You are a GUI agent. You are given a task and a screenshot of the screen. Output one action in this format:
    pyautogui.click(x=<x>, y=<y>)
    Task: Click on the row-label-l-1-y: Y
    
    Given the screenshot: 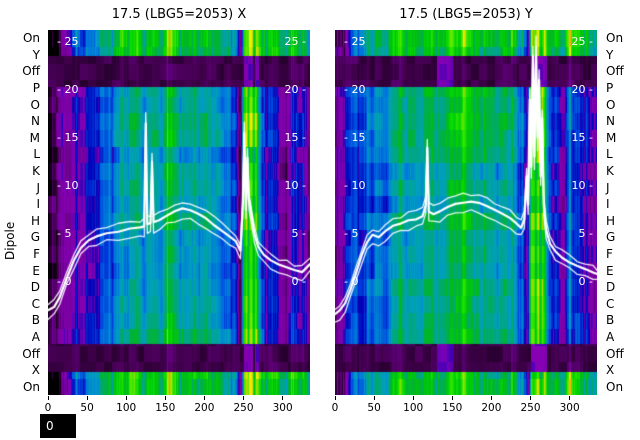 What is the action you would take?
    pyautogui.click(x=36, y=54)
    